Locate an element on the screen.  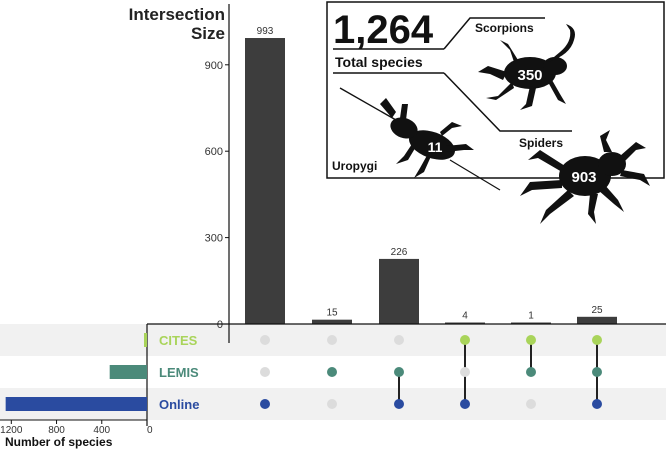
set-size-axis-title: Number of species is located at coordinates (59, 442).